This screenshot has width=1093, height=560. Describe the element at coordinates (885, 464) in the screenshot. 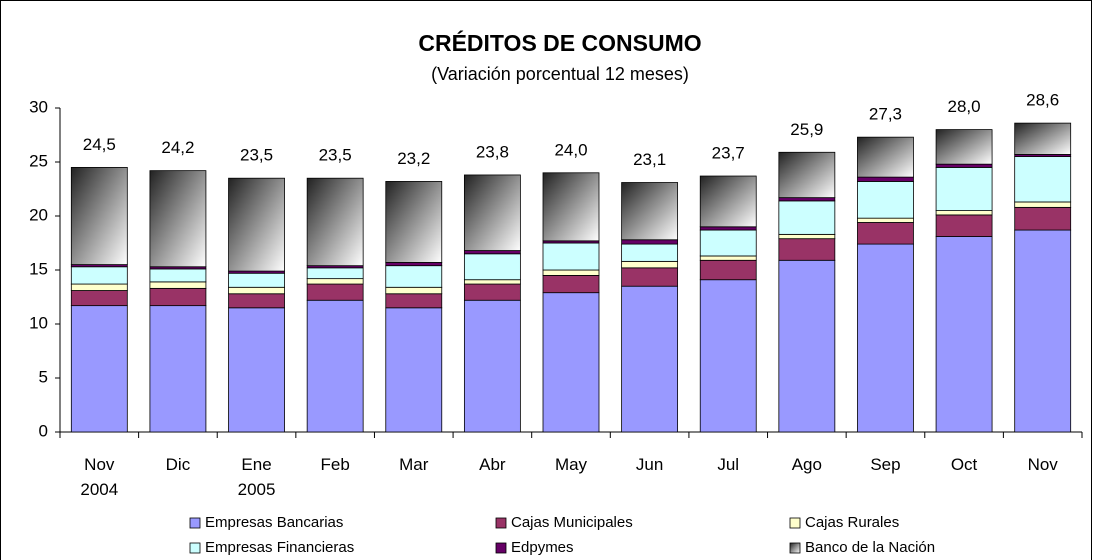

I see `x-tick-label: Sep` at that location.